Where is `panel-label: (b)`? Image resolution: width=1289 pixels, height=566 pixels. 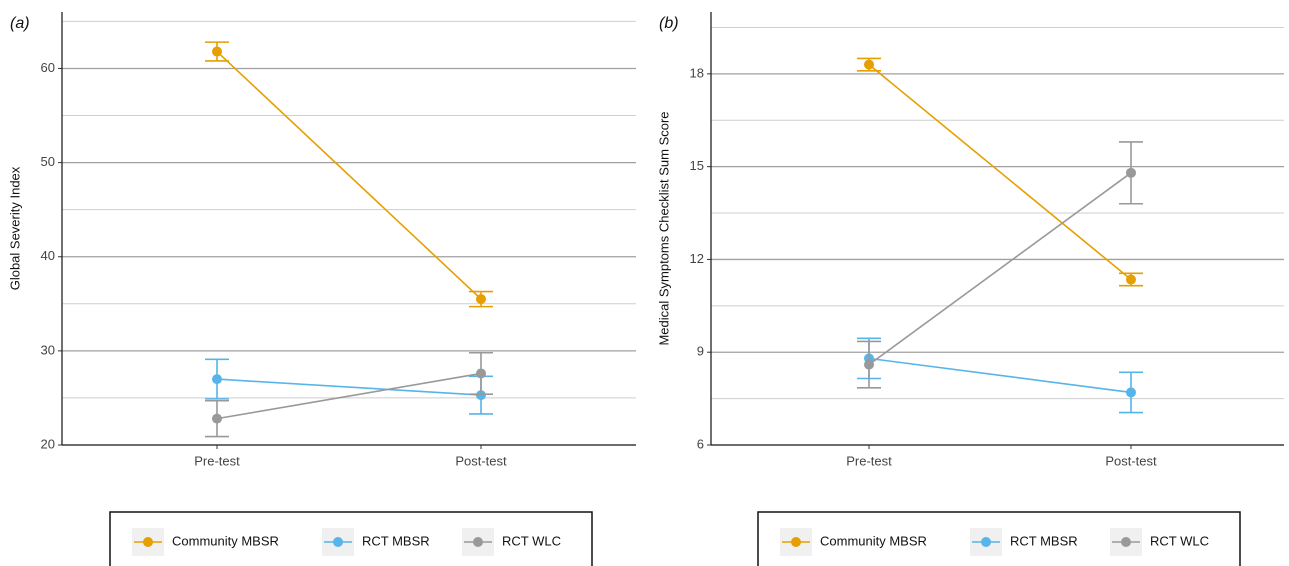
panel-label: (b) is located at coordinates (669, 23).